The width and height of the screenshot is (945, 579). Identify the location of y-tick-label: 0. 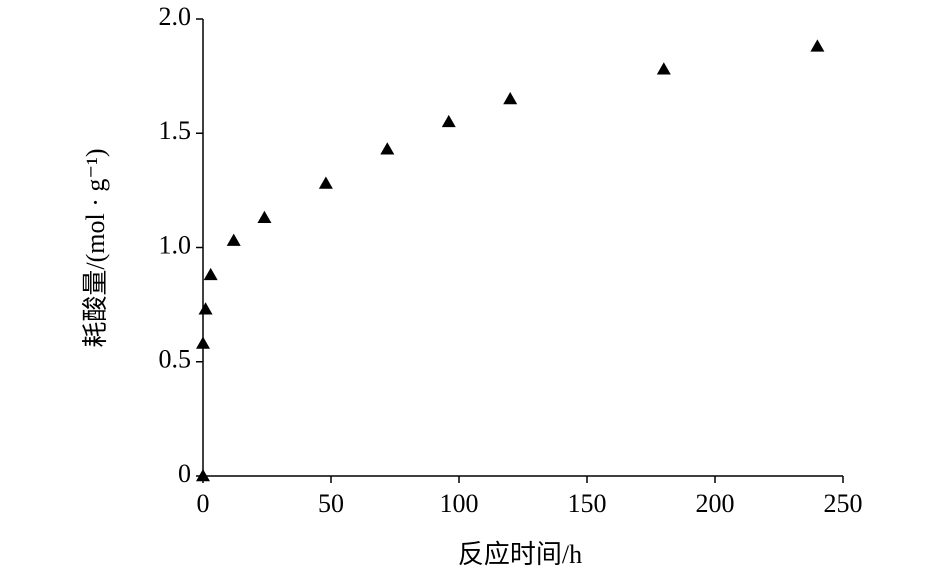
(184, 473).